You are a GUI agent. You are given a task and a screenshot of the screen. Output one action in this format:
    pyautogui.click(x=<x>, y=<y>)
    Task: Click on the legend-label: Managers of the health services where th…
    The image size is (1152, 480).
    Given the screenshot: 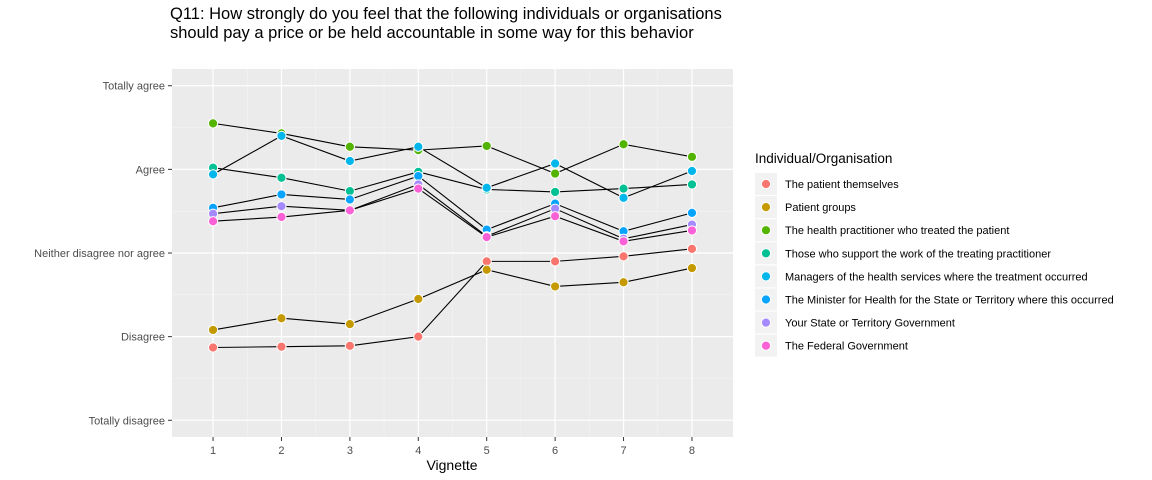 What is the action you would take?
    pyautogui.click(x=936, y=277)
    